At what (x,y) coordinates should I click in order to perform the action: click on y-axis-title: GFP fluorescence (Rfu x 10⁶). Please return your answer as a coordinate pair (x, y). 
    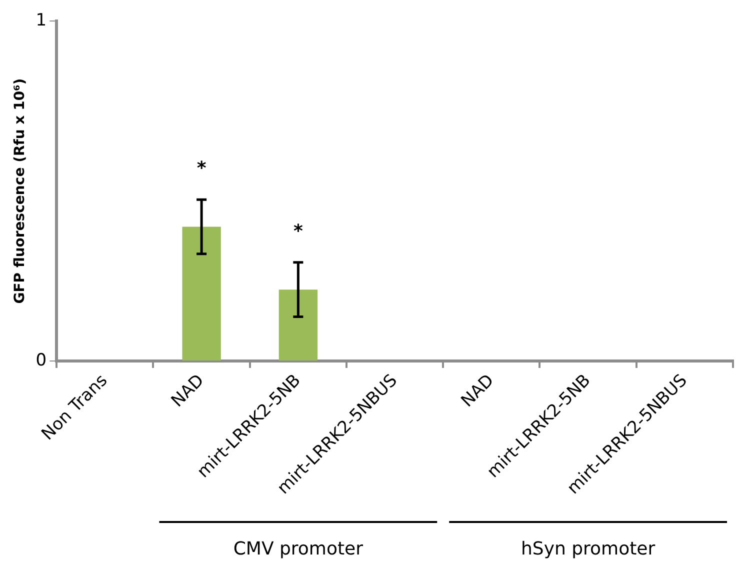
    Looking at the image, I should click on (20, 191).